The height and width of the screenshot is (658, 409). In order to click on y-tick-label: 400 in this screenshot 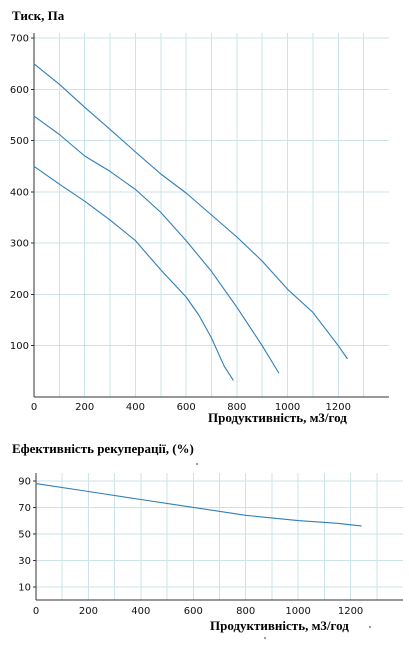, I will do `click(19, 192)`.